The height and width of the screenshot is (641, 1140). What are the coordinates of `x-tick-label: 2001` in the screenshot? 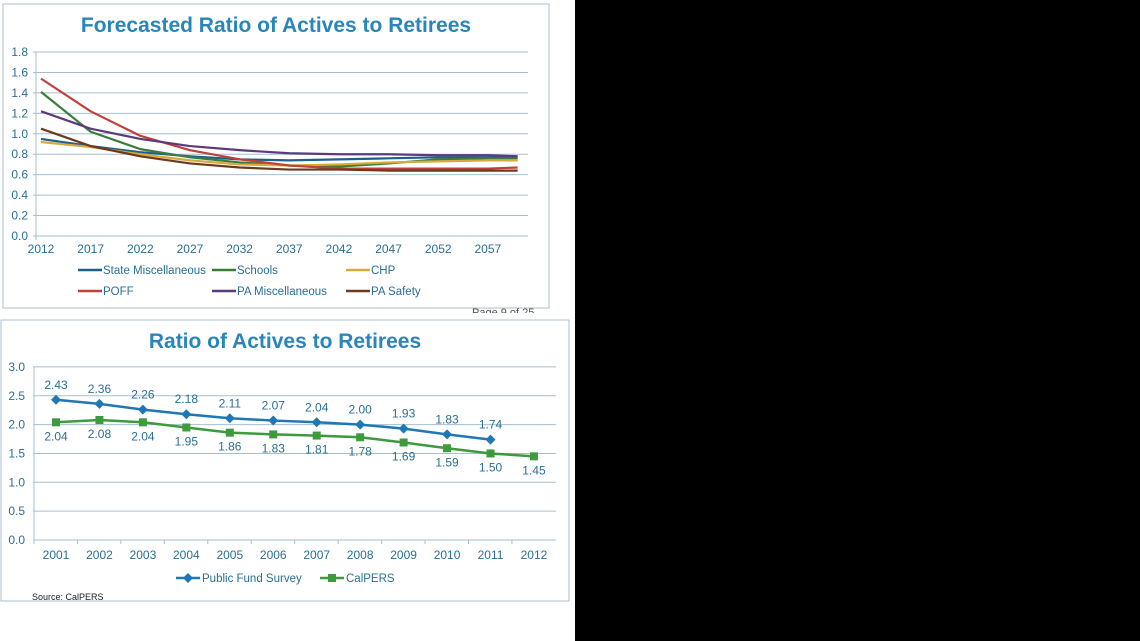 It's located at (56, 555).